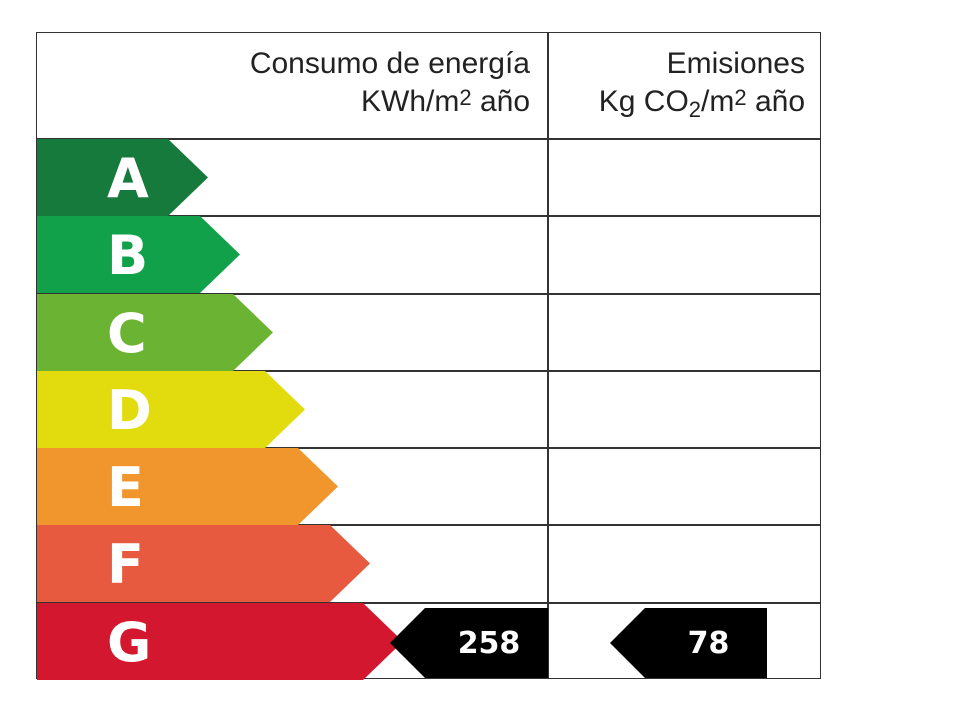 Image resolution: width=960 pixels, height=720 pixels. I want to click on energy-header-title: Consumo de energía, so click(389, 63).